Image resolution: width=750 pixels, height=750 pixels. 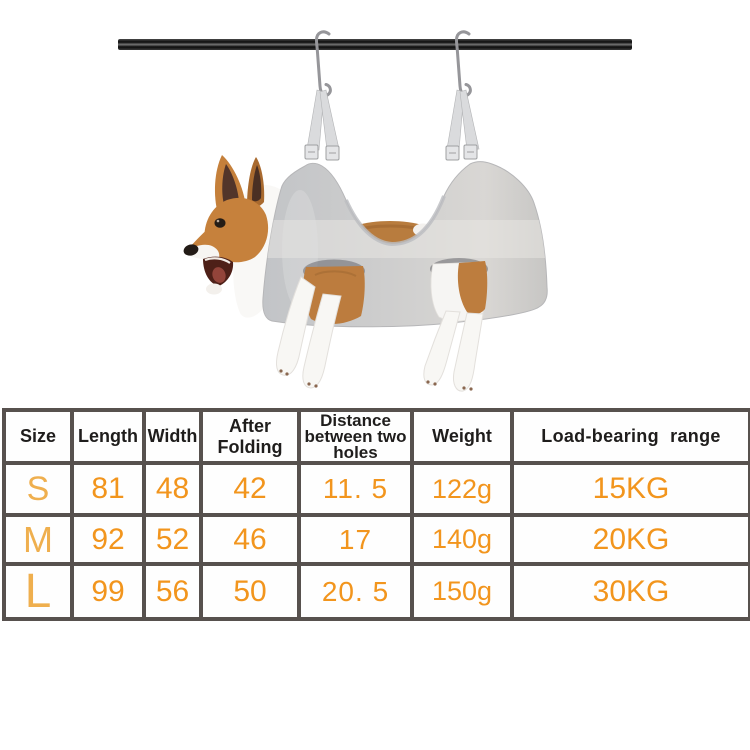 I want to click on dog-ear-back-inner, so click(x=257, y=183).